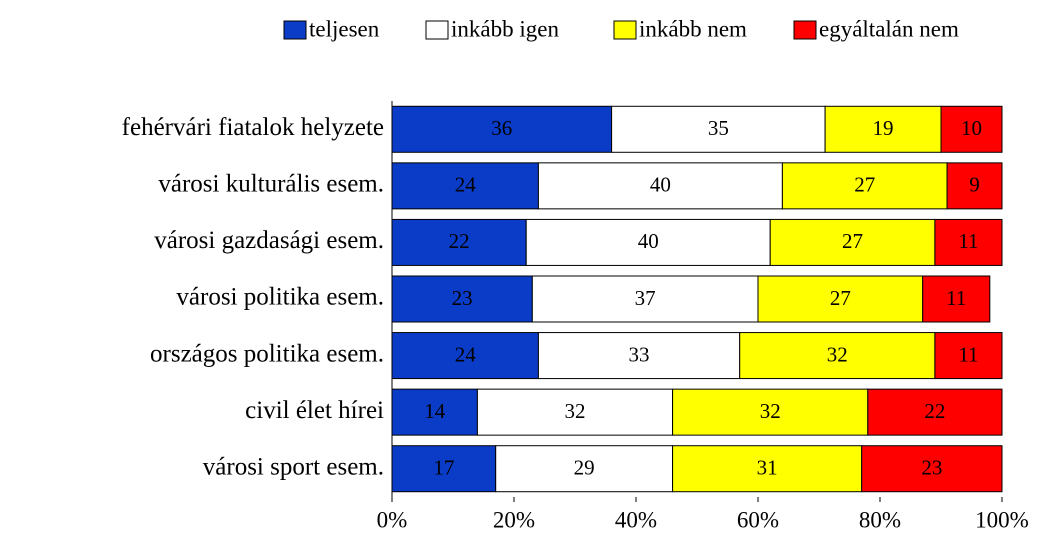 The image size is (1038, 535). Describe the element at coordinates (253, 127) in the screenshot. I see `y-tick-label: fehérvári fiatalok helyzete` at that location.